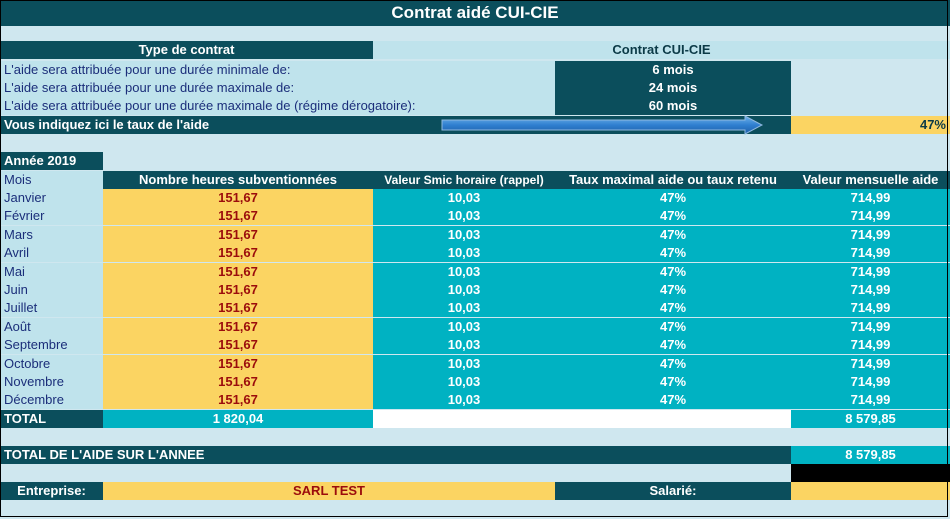  Describe the element at coordinates (673, 491) in the screenshot. I see `employee-label: Salarié:` at that location.